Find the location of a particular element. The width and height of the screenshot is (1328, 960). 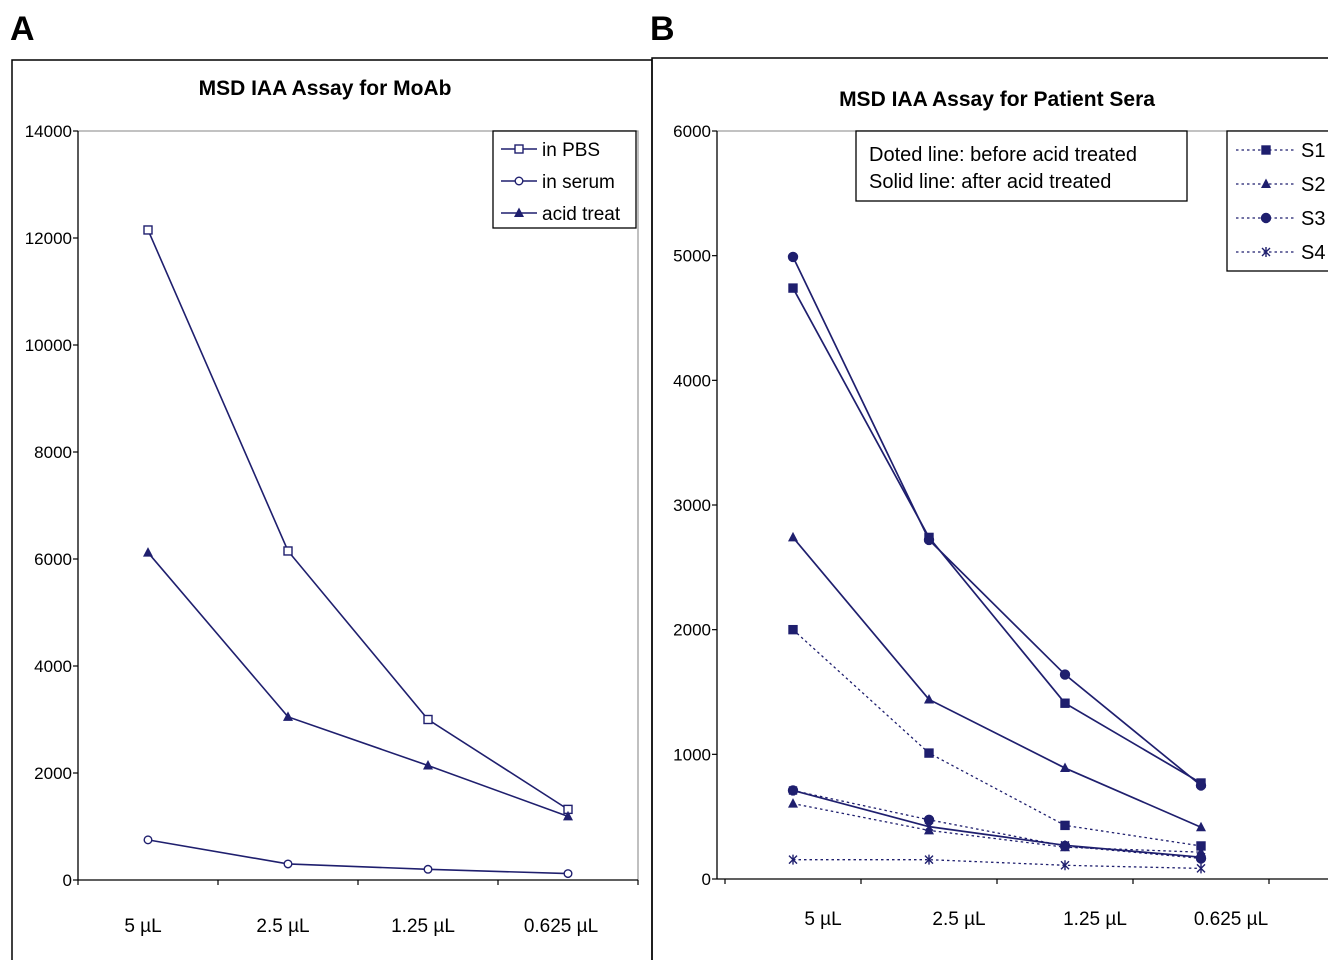

chart-b-series-line-s4-solid is located at coordinates (997, 824).